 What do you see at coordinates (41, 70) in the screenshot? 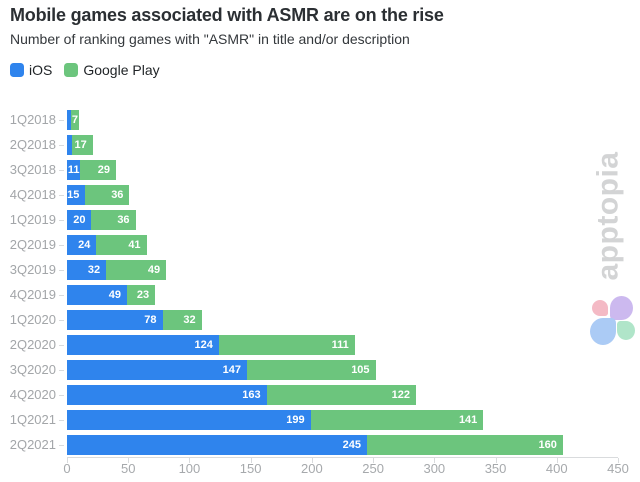
I see `legend-label-ios: iOS` at bounding box center [41, 70].